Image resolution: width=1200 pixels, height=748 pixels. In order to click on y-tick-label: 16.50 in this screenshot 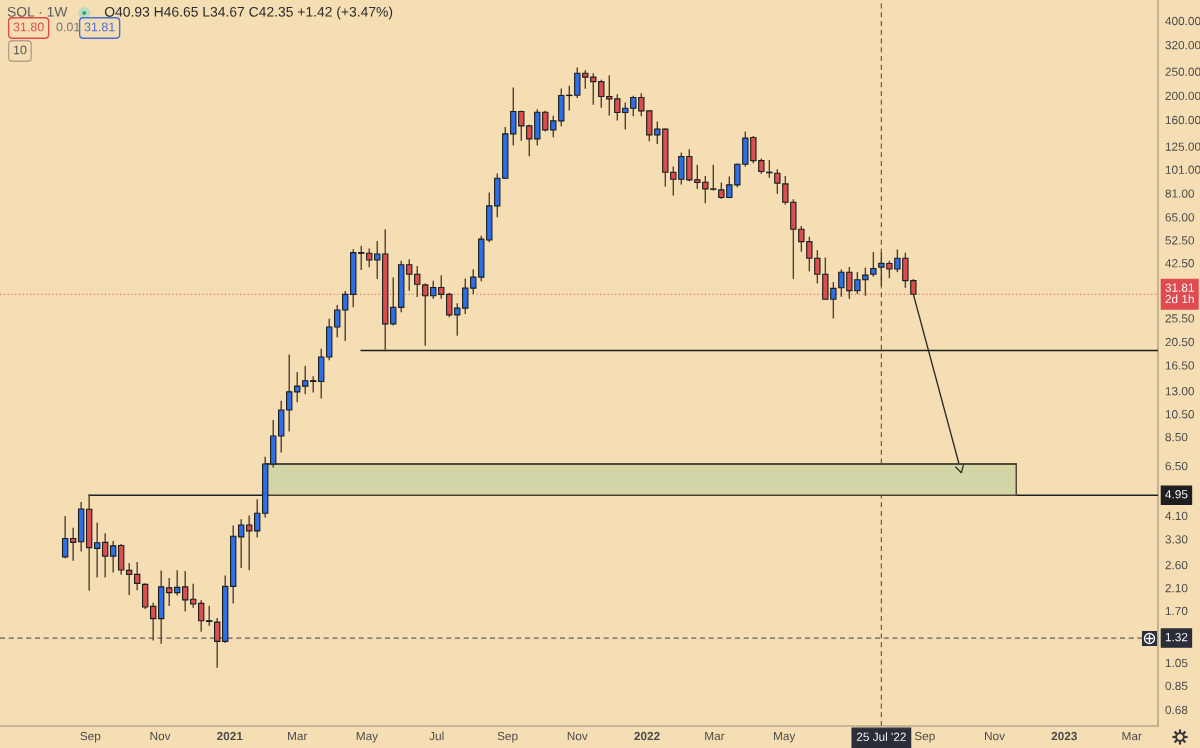, I will do `click(1180, 365)`.